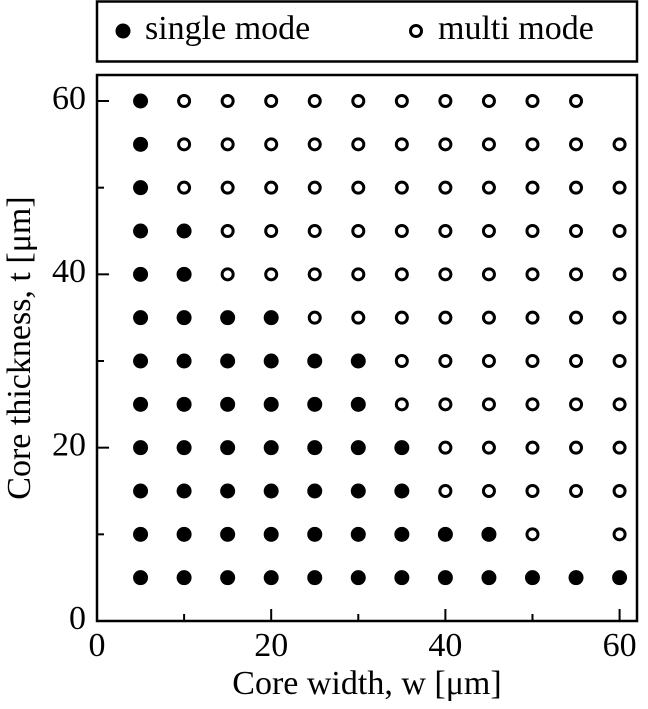 The width and height of the screenshot is (648, 709). I want to click on legend-marker, so click(123, 31).